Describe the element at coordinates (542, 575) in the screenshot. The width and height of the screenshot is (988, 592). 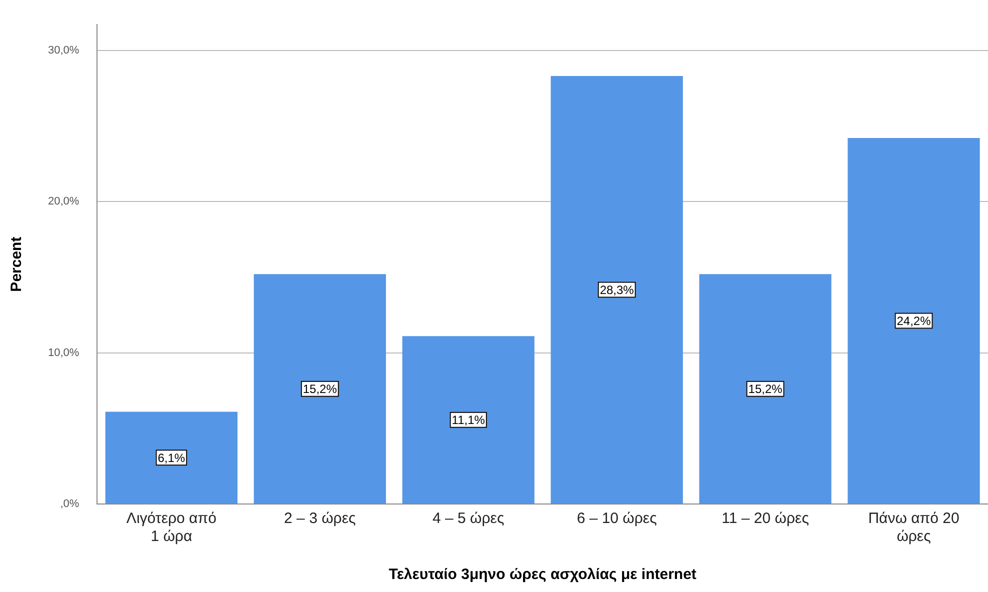
I see `x-axis-title: Τελευταίο 3μηνο ώρες ασχολίας με internet` at that location.